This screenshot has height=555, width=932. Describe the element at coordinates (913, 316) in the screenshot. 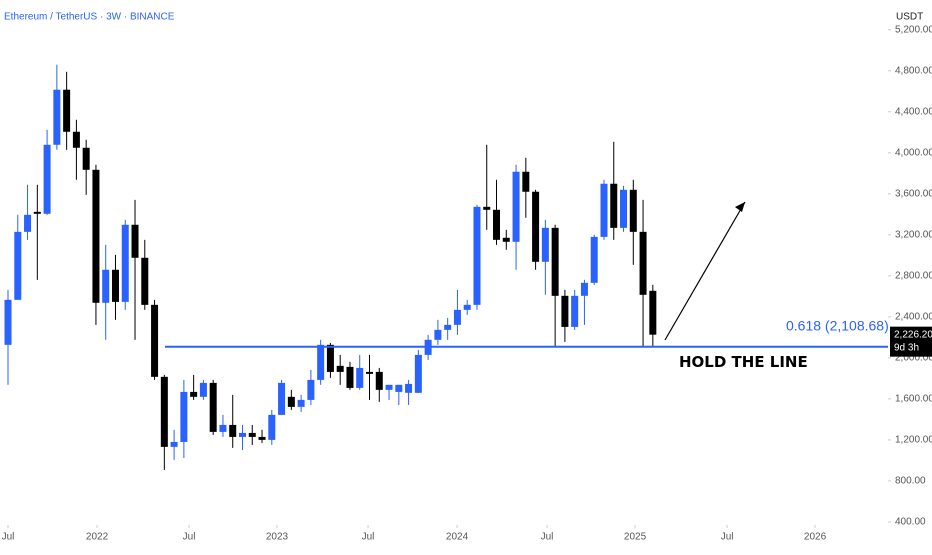

I see `y-tick-label: 2,400.00` at that location.